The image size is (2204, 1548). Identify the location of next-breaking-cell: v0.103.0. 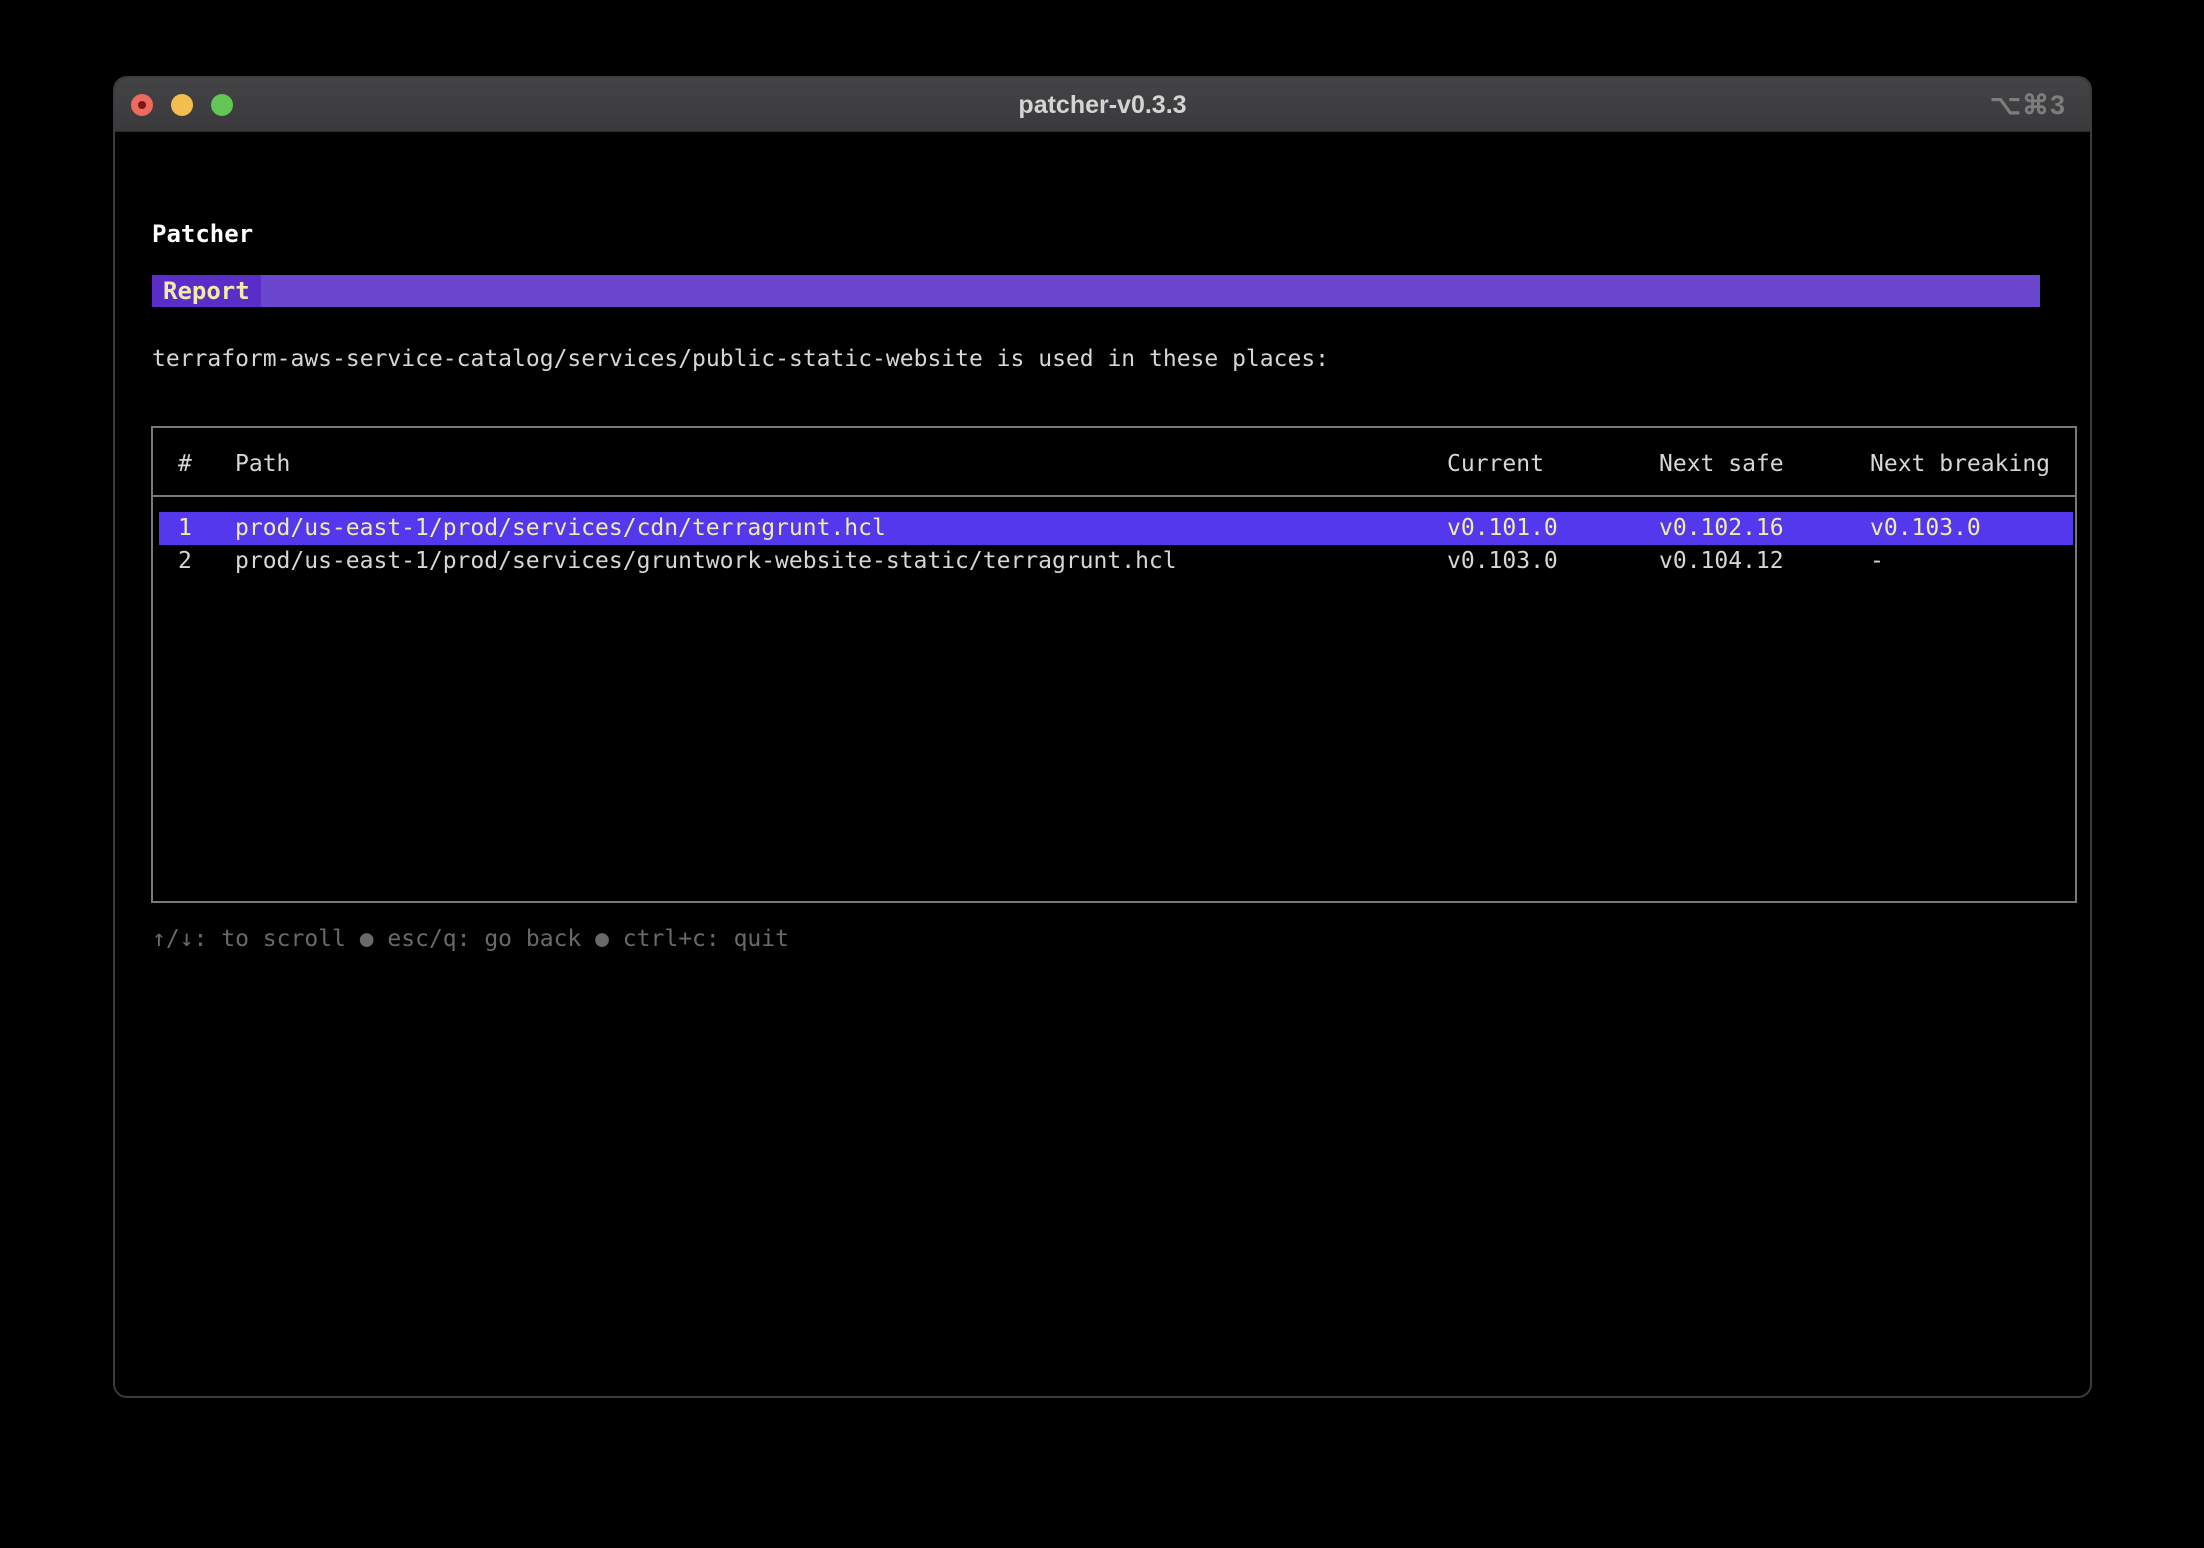
(1925, 528).